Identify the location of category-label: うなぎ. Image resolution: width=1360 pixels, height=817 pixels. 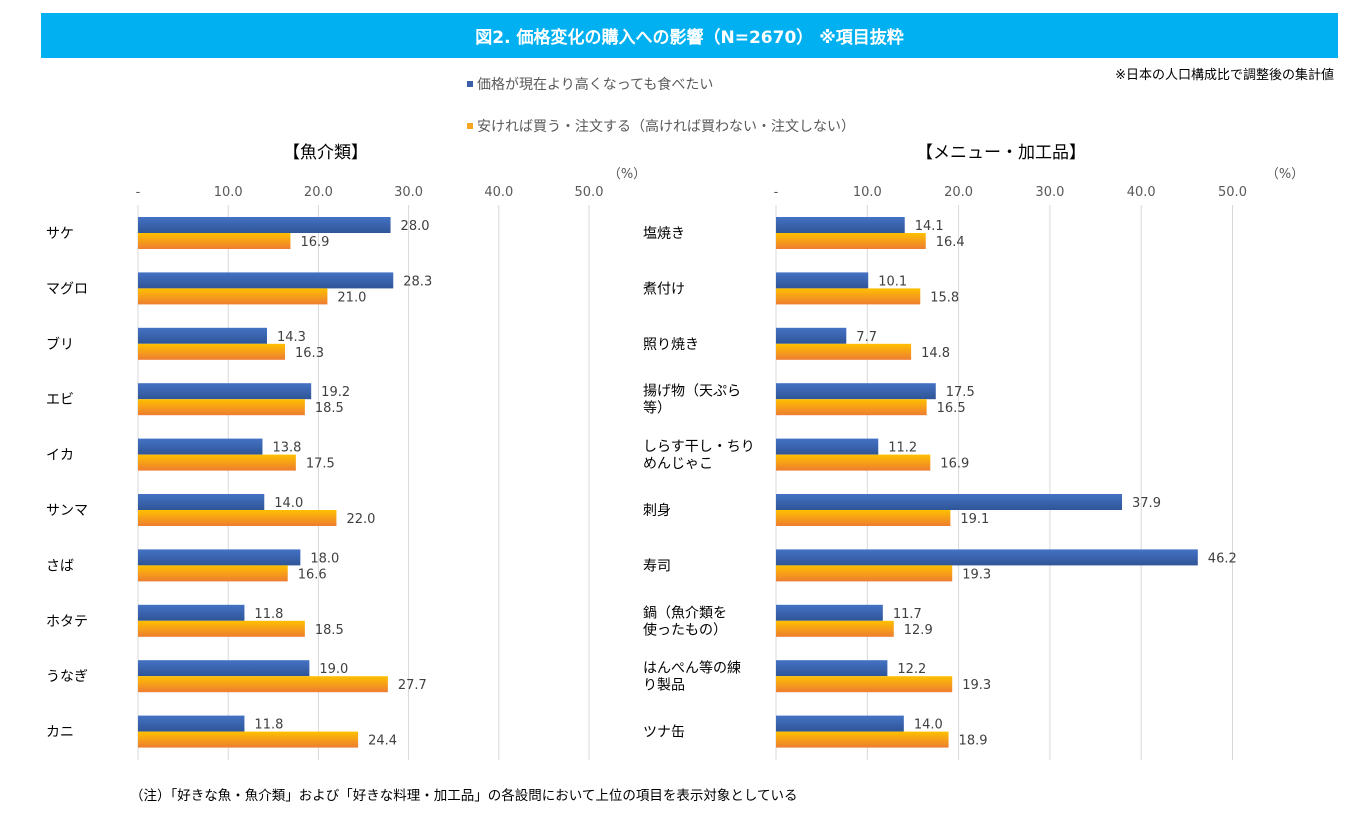
(67, 677).